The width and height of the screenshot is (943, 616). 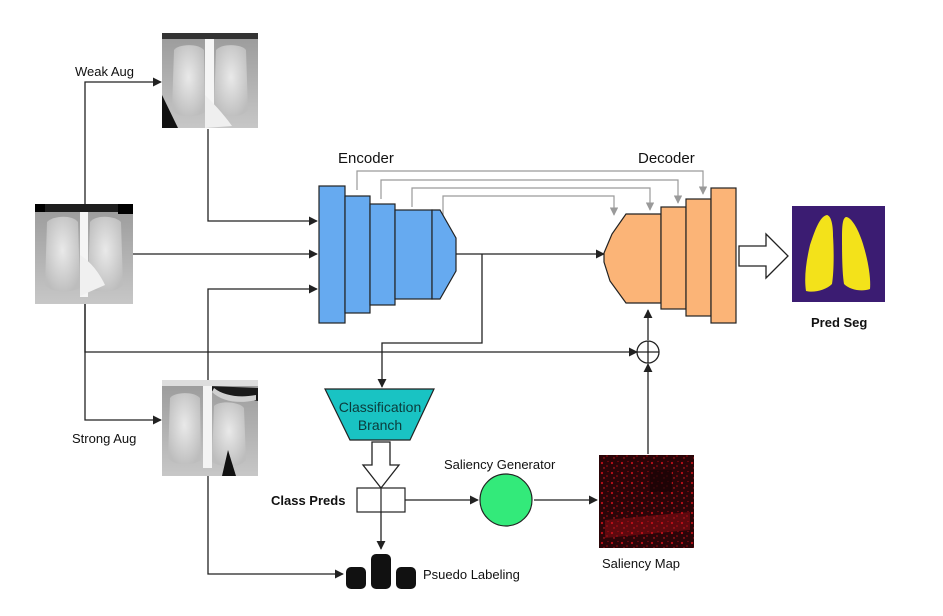 What do you see at coordinates (839, 322) in the screenshot?
I see `pred-seg-label: Pred Seg` at bounding box center [839, 322].